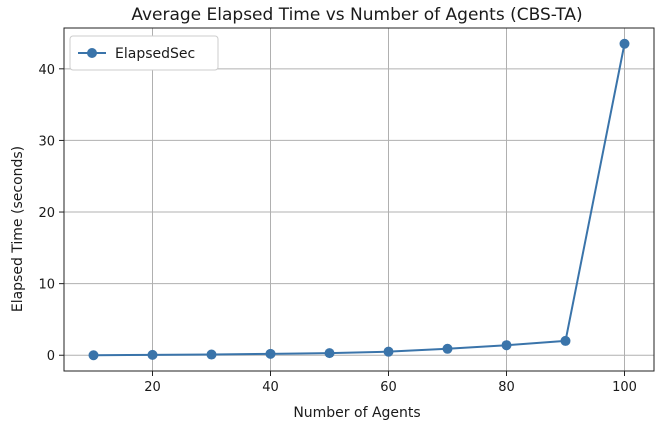 This screenshot has width=668, height=432. I want to click on x-tick-label: 40, so click(270, 387).